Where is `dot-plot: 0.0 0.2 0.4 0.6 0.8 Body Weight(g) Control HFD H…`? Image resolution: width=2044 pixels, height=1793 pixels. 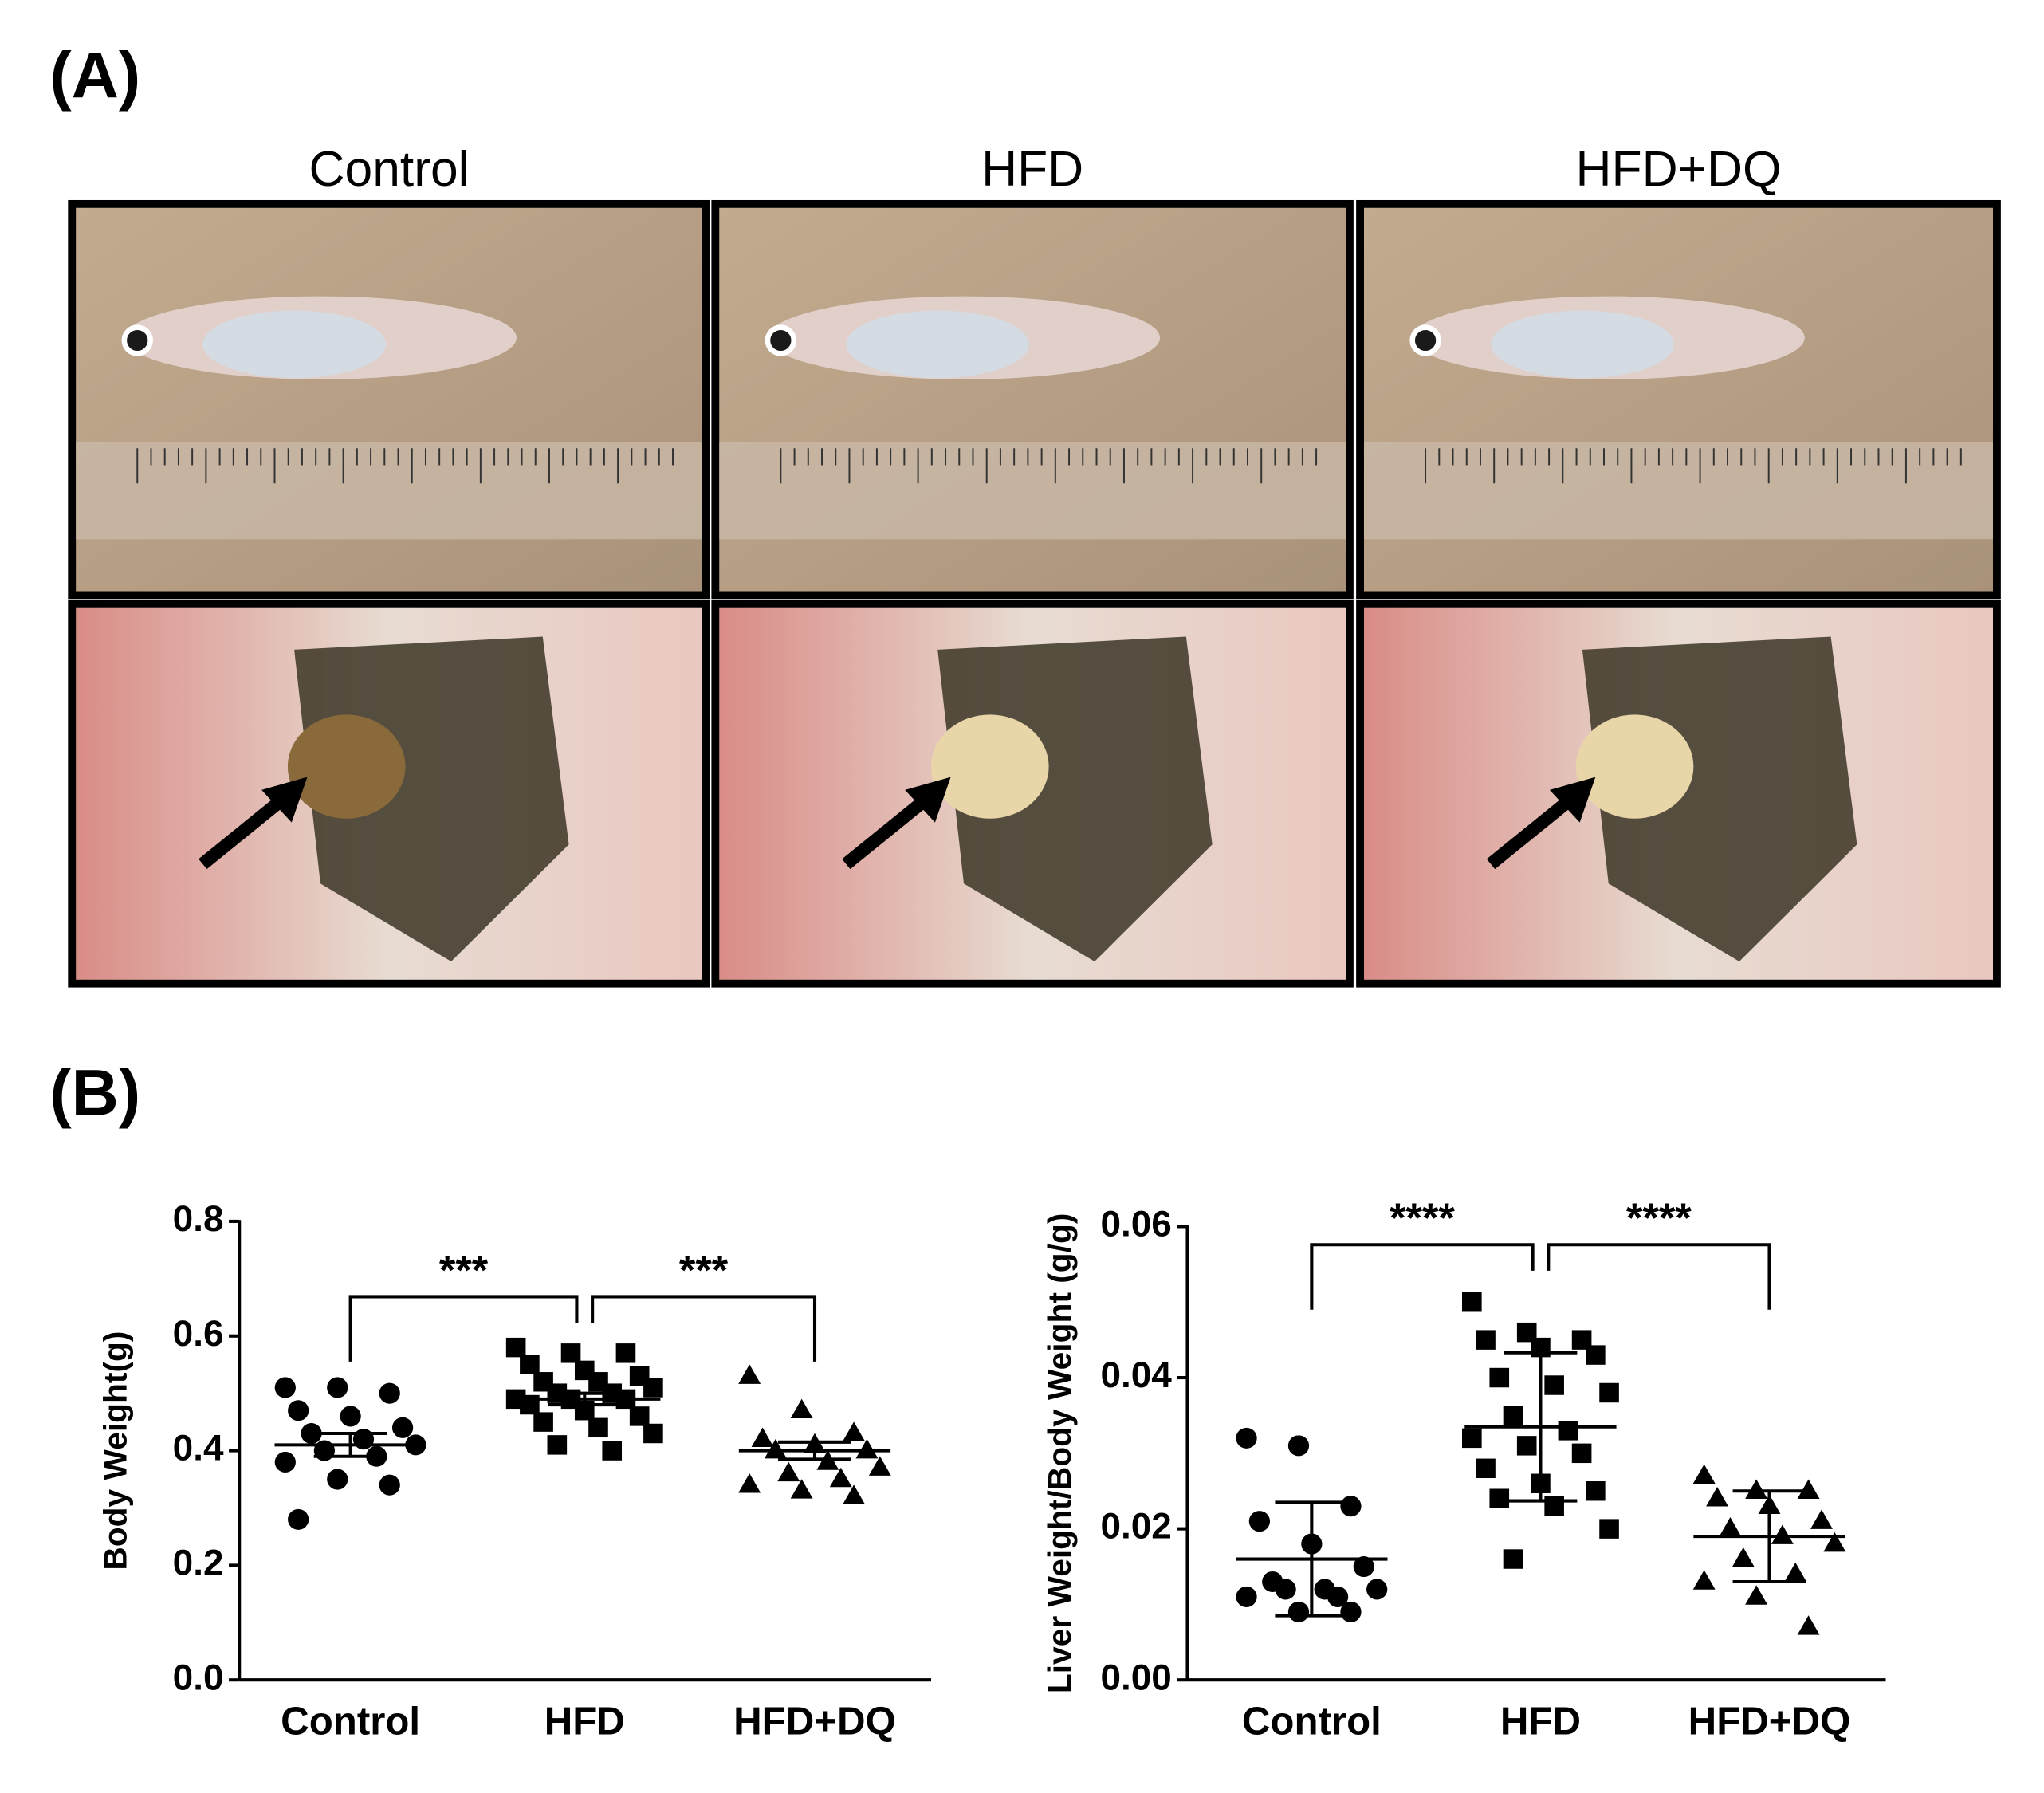
dot-plot: 0.0 0.2 0.4 0.6 0.8 Body Weight(g) Control HFD H… is located at coordinates (513, 1470).